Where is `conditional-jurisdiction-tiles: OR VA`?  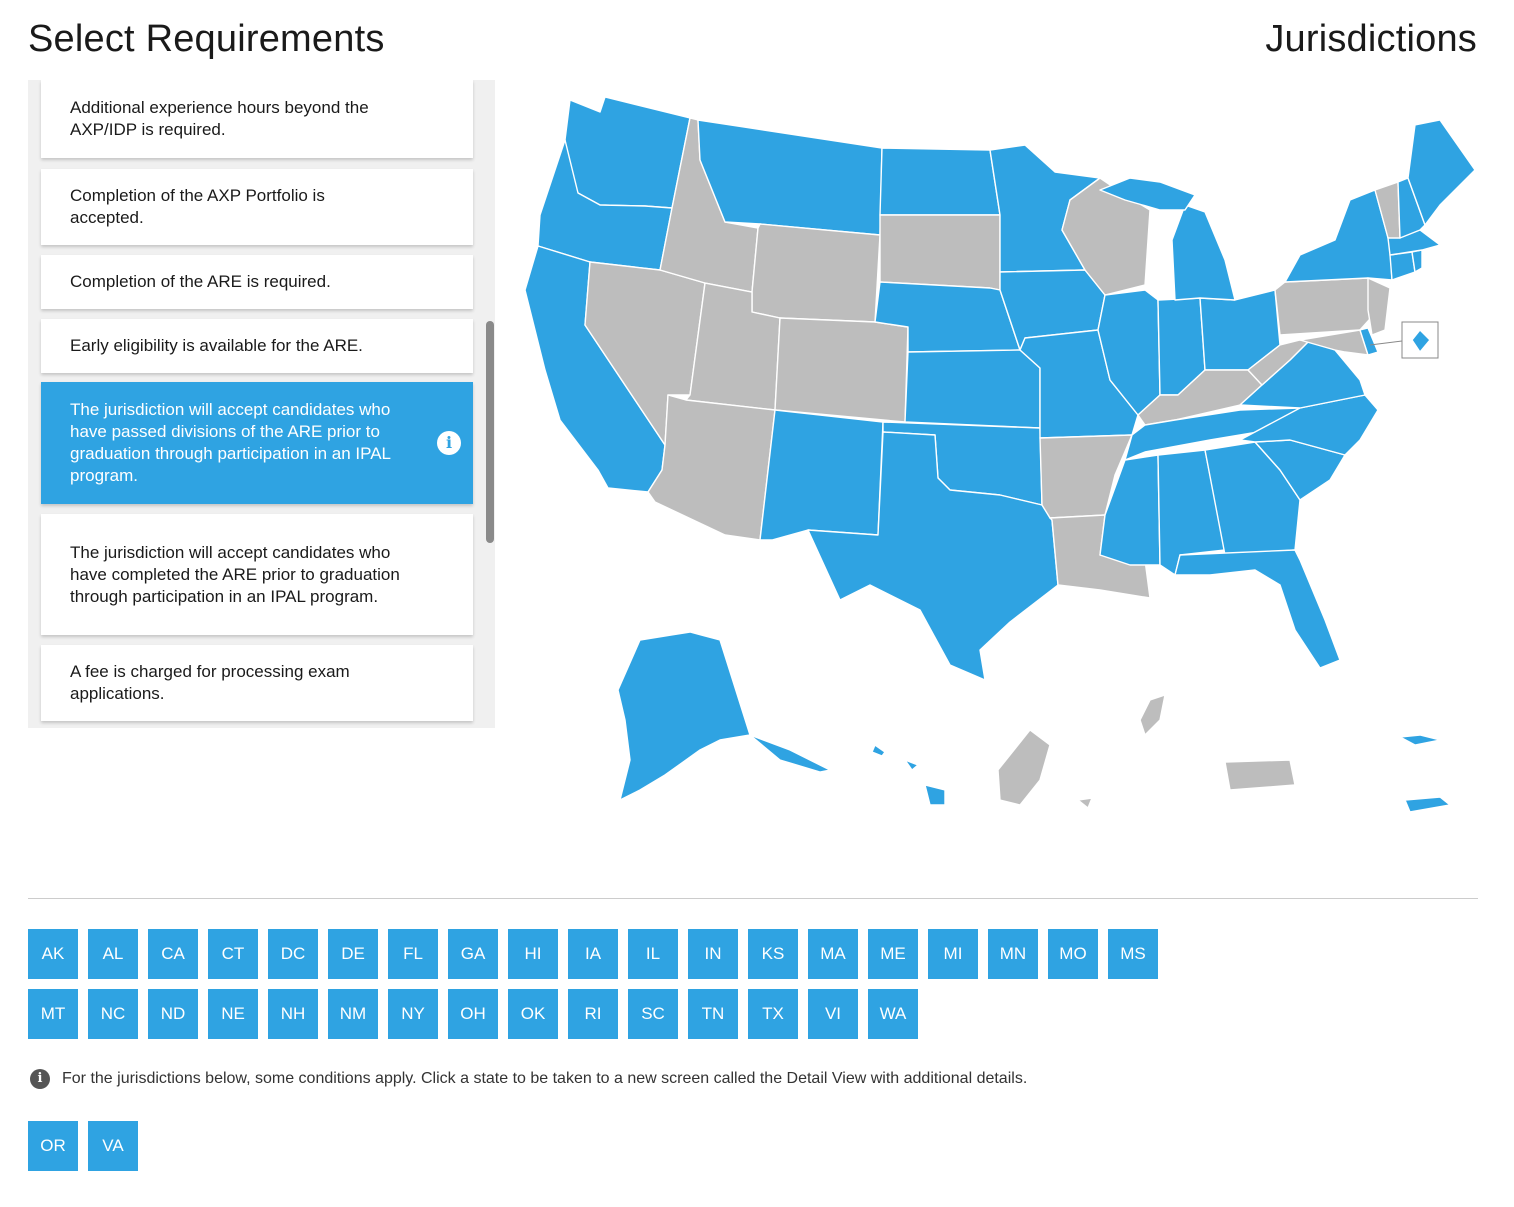
conditional-jurisdiction-tiles: OR VA is located at coordinates (628, 1146).